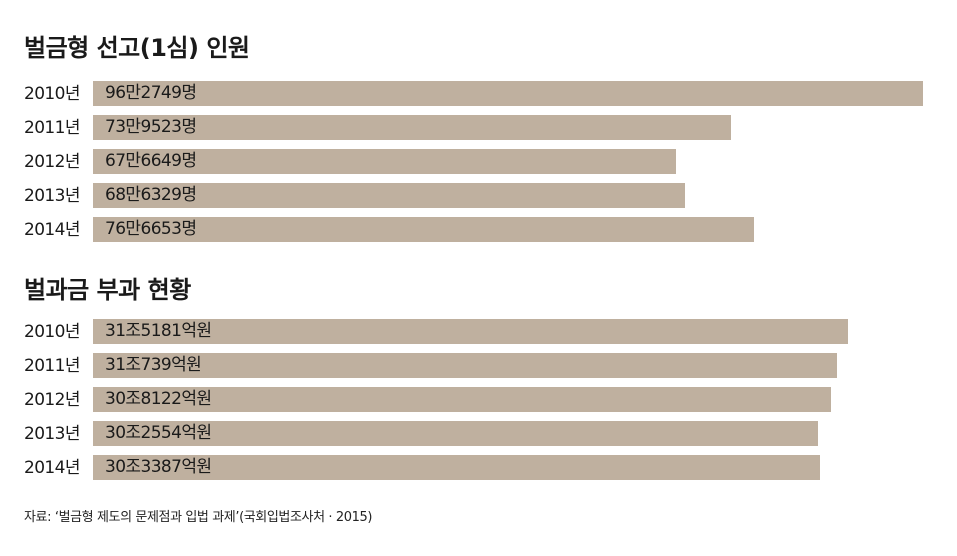 The width and height of the screenshot is (957, 556). I want to click on data-label: 73만9523명, so click(151, 127).